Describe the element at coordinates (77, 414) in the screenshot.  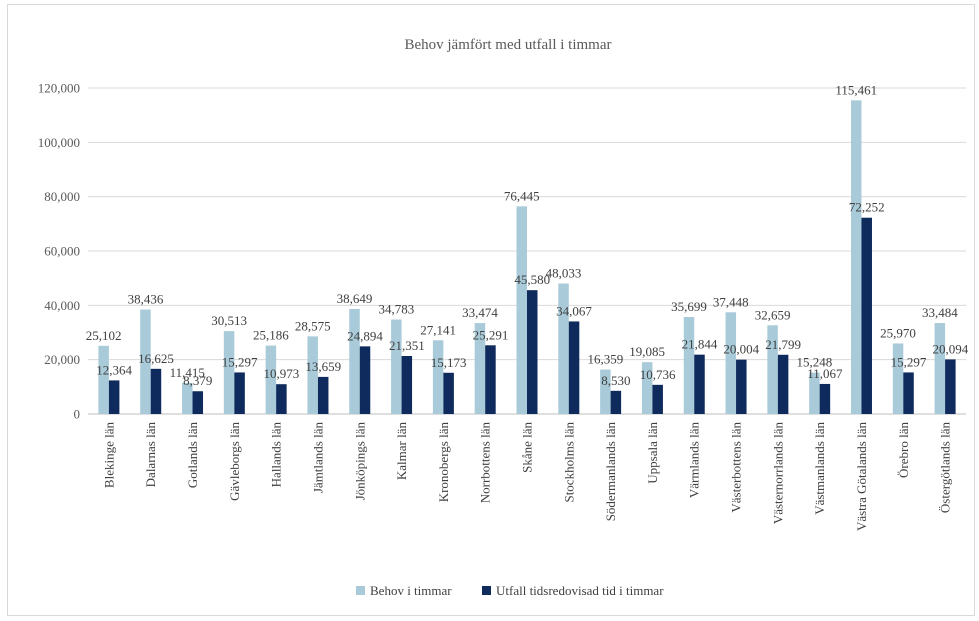
I see `y-tick-label: 0` at that location.